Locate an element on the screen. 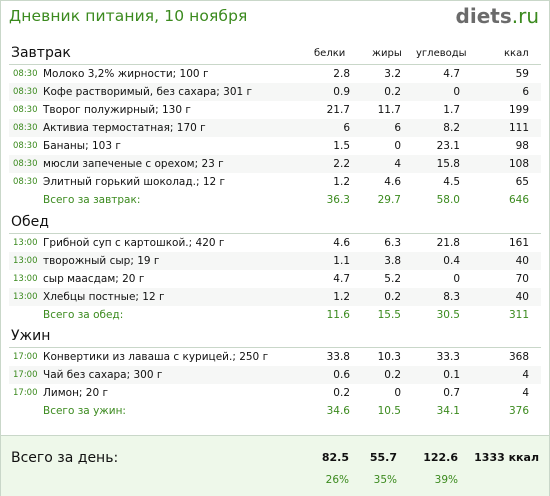 The image size is (550, 496). food-row: 17:00 Чай без сахара; 300 г 0.6 0.2 0.1 4 is located at coordinates (275, 375).